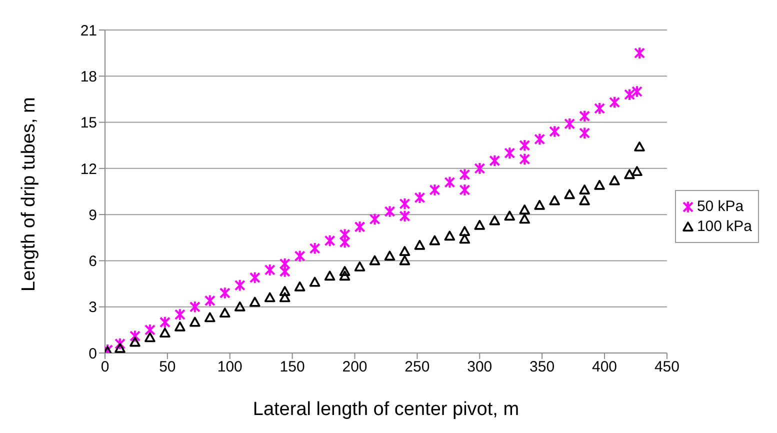  What do you see at coordinates (355, 367) in the screenshot?
I see `x-tick-label: 200` at bounding box center [355, 367].